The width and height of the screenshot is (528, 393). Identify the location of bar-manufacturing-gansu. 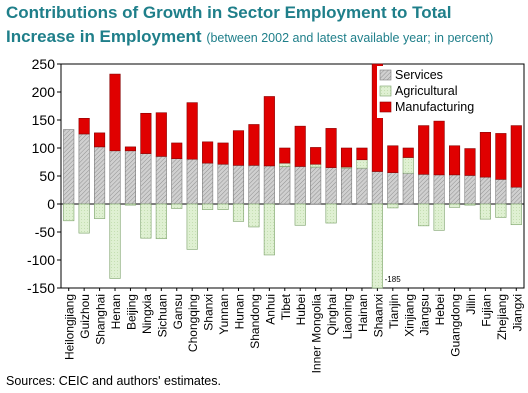
(177, 150).